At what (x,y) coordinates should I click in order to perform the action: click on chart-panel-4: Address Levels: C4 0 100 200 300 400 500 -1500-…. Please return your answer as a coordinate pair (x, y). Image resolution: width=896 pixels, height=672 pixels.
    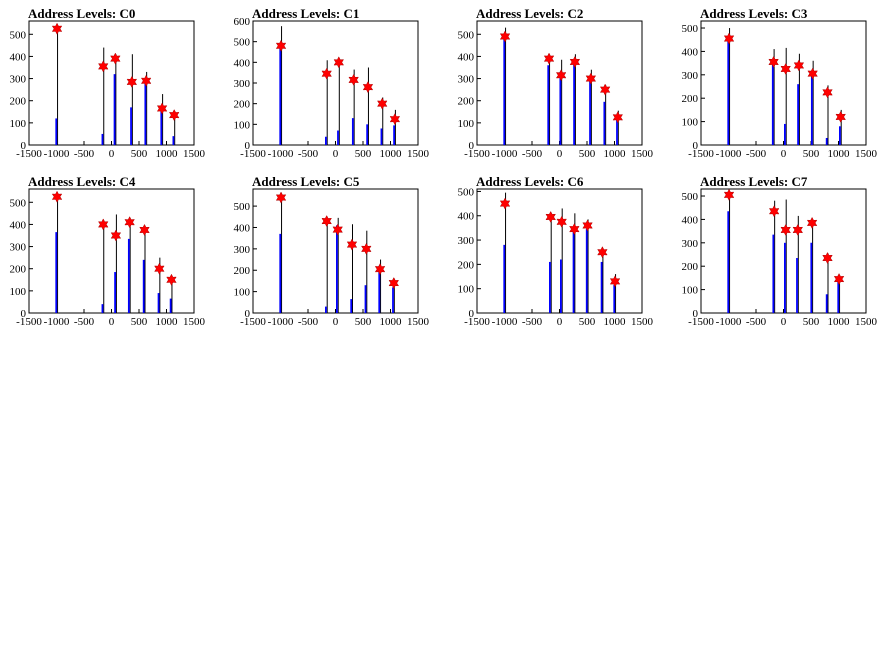
    Looking at the image, I should click on (112, 252).